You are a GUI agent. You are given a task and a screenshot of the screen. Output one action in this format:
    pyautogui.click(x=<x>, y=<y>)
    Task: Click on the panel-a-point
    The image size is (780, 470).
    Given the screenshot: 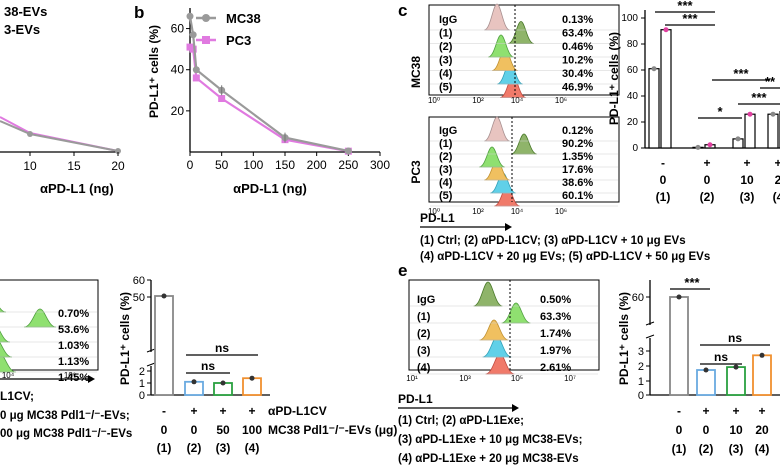 What is the action you would take?
    pyautogui.click(x=30, y=134)
    